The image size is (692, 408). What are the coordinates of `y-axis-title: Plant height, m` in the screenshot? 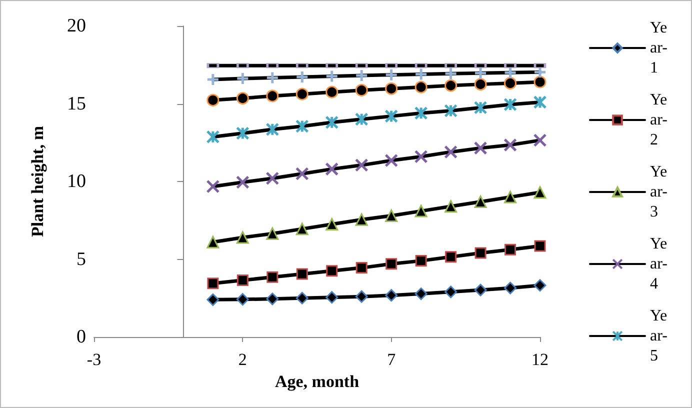 It's located at (37, 181).